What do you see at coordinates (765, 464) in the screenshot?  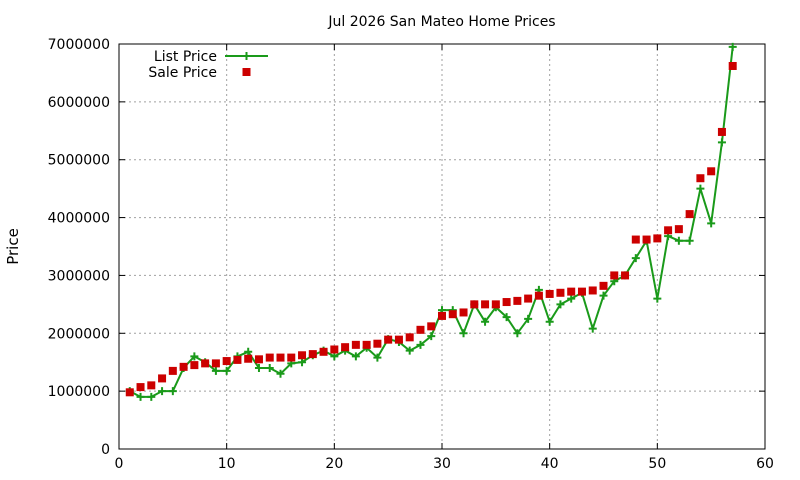 I see `x-tick-label: 60` at bounding box center [765, 464].